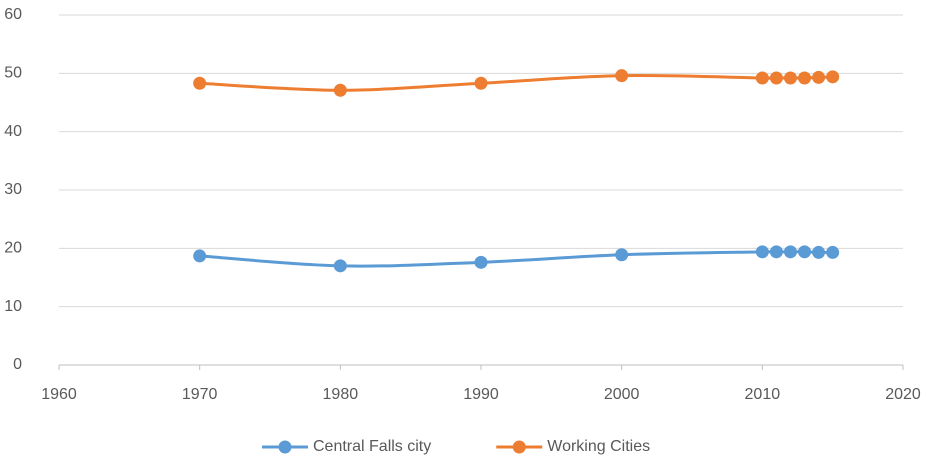 The image size is (926, 462). What do you see at coordinates (13, 73) in the screenshot?
I see `y-tick-label: 50` at bounding box center [13, 73].